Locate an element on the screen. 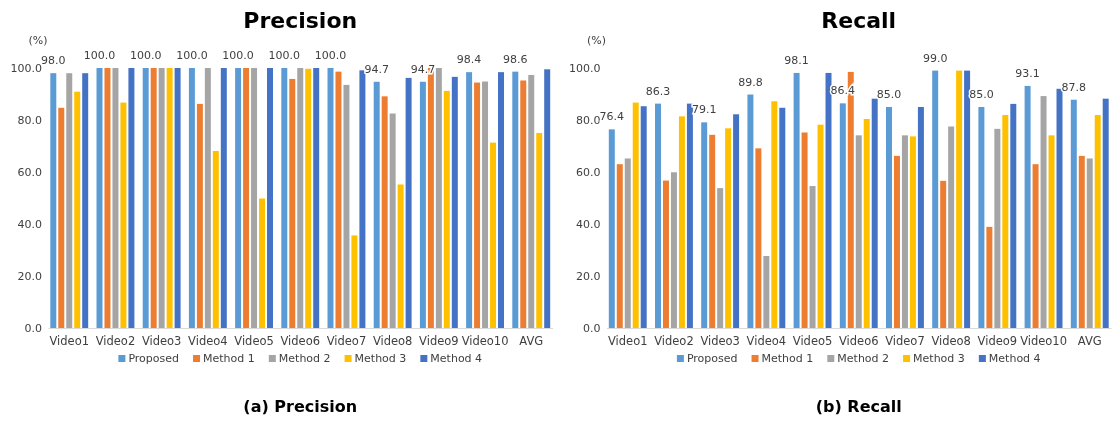 This screenshot has height=424, width=1117. legend-label: Method 2 is located at coordinates (304, 358).